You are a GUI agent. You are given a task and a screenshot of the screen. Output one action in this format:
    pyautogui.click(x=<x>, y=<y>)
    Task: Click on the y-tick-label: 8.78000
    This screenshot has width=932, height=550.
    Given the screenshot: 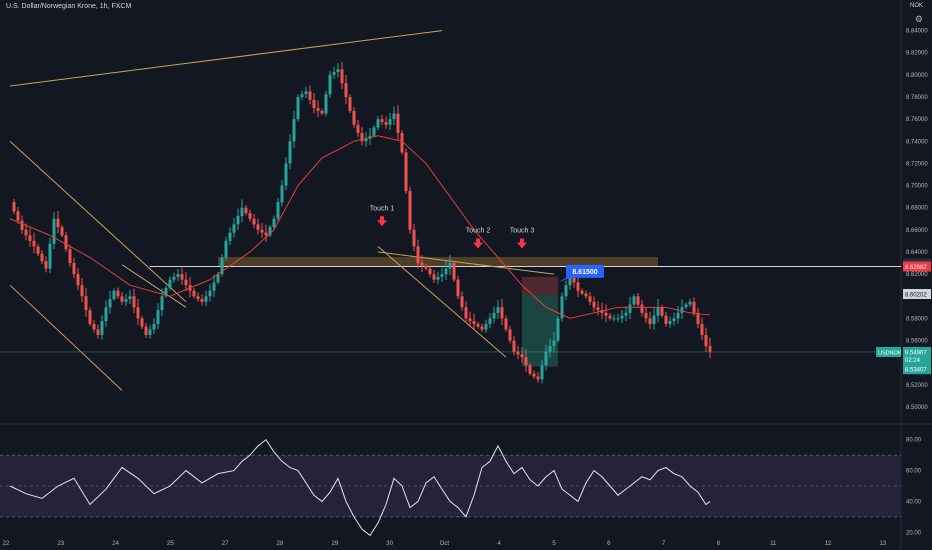 What is the action you would take?
    pyautogui.click(x=917, y=98)
    